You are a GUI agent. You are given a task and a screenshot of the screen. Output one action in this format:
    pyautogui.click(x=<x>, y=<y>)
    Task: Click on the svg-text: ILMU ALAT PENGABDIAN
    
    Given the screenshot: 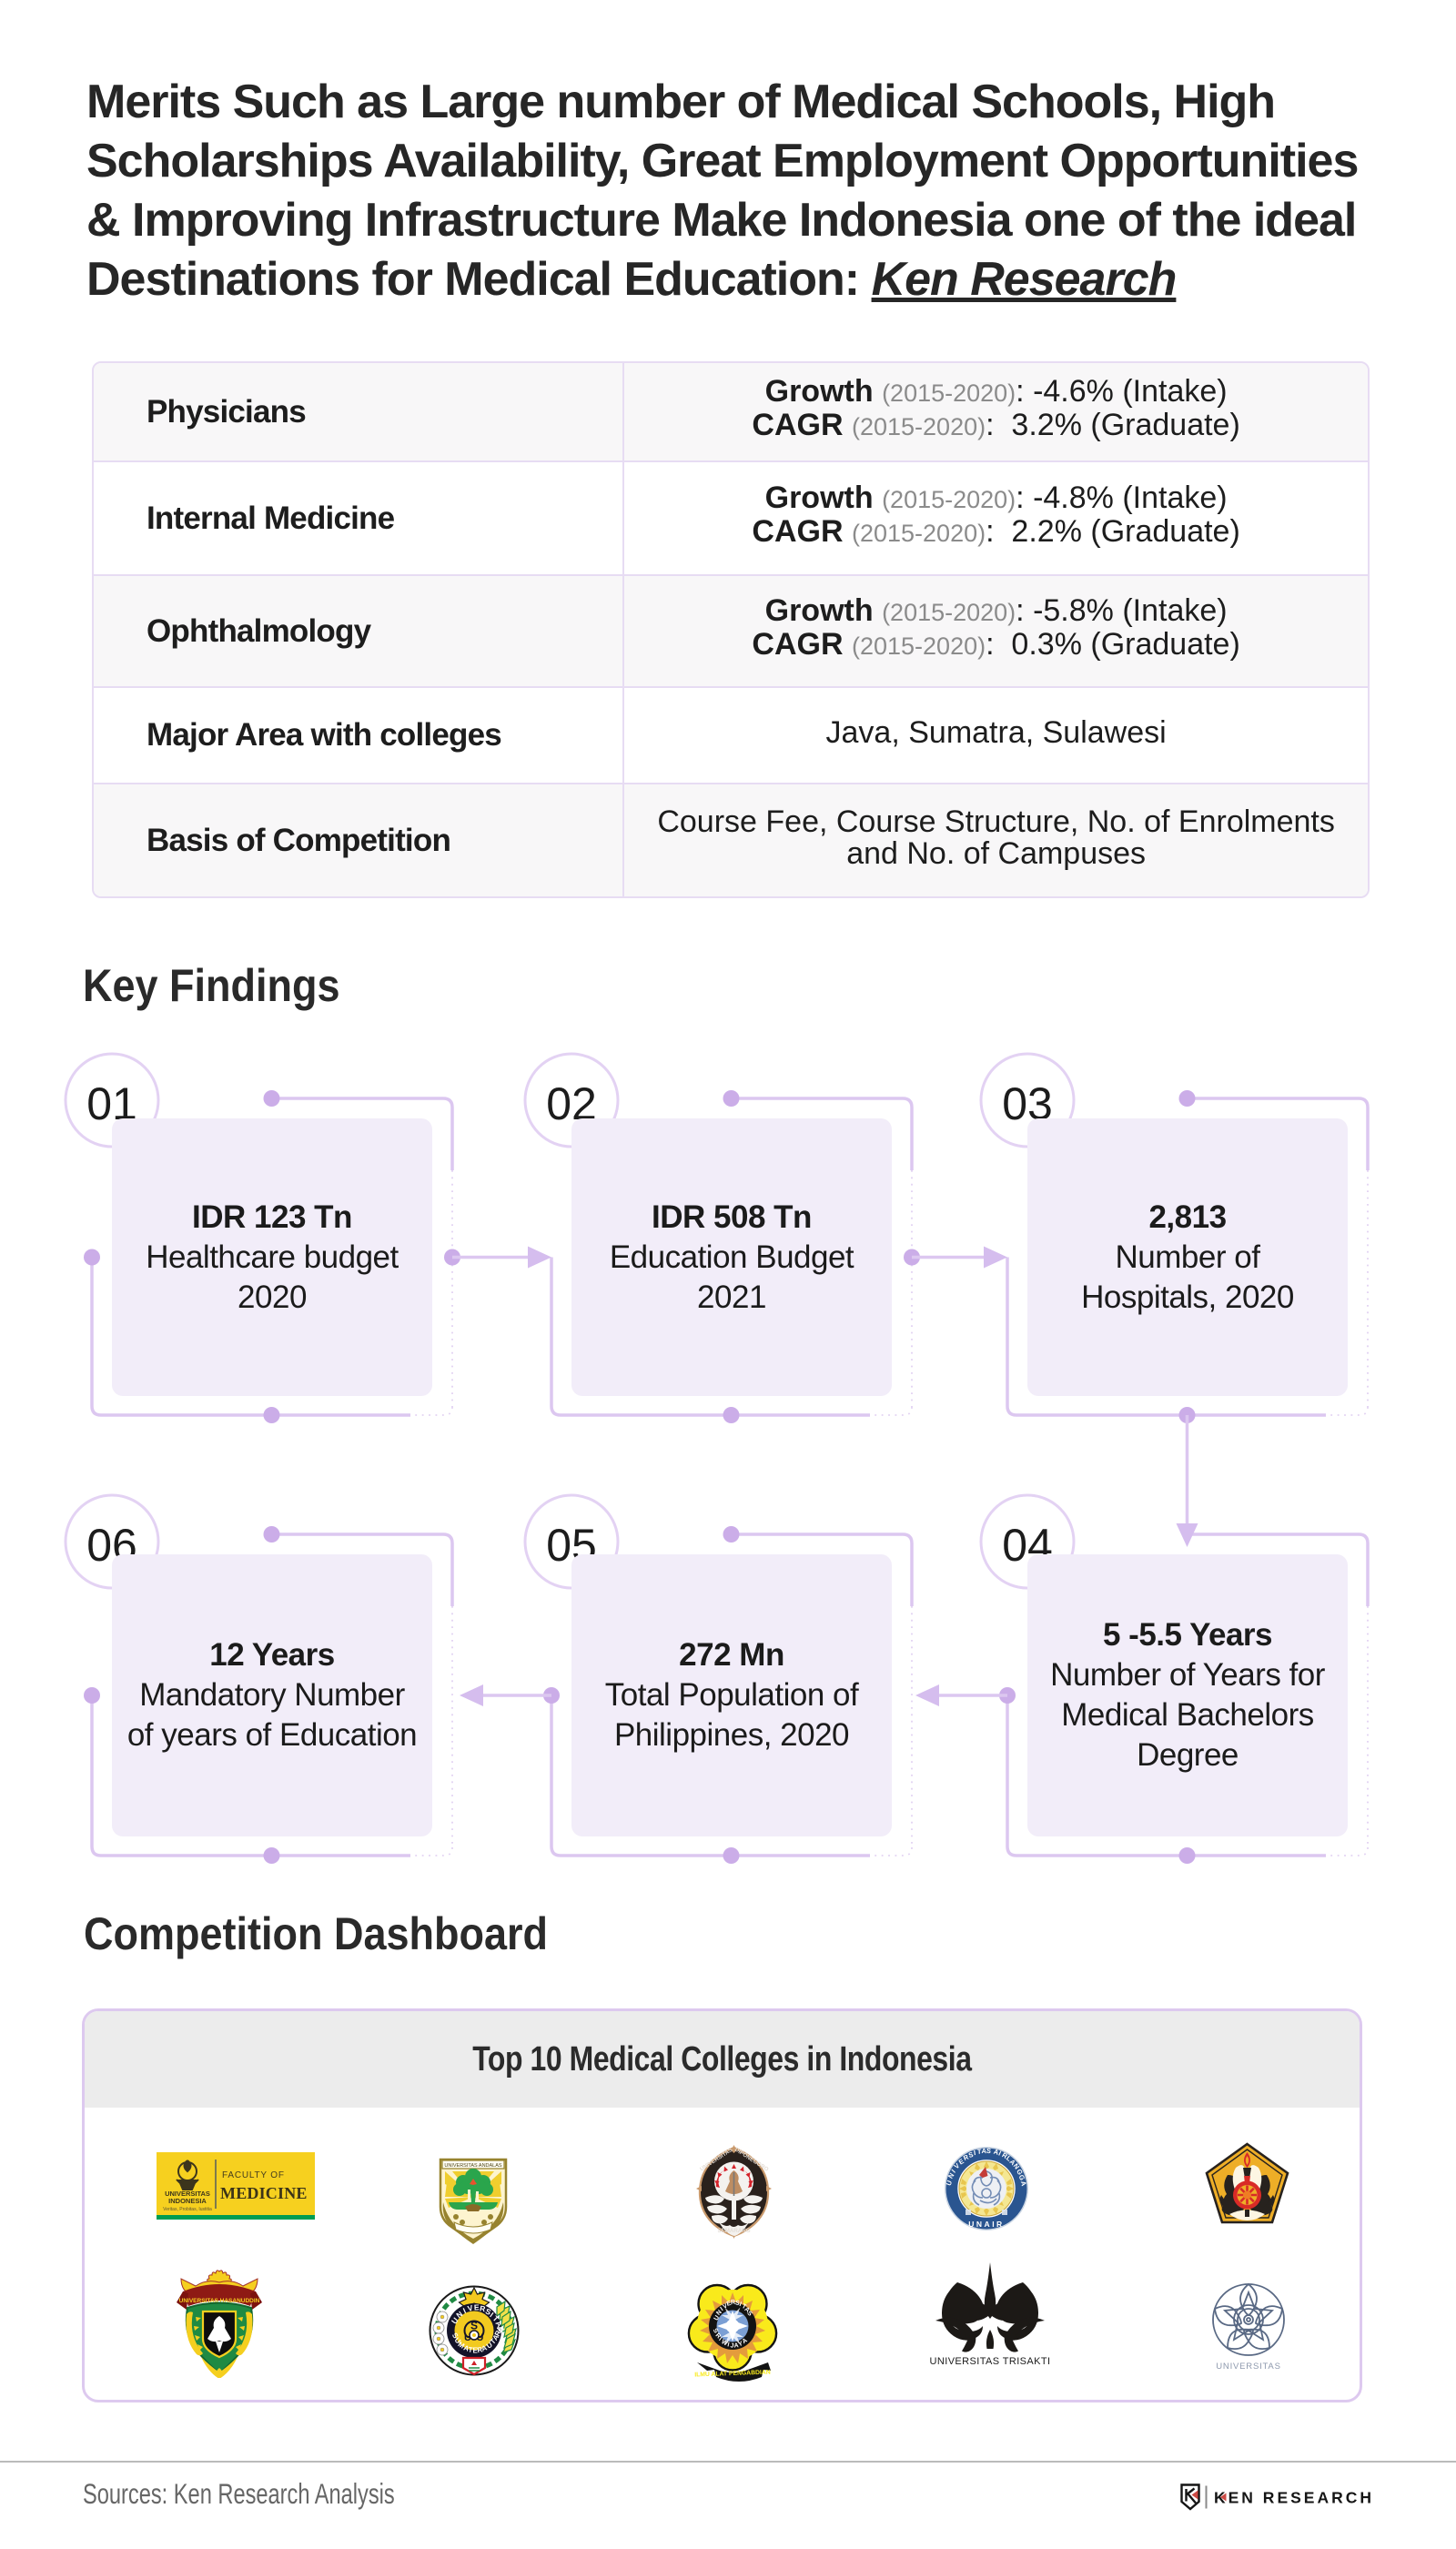 What is the action you would take?
    pyautogui.click(x=733, y=2374)
    